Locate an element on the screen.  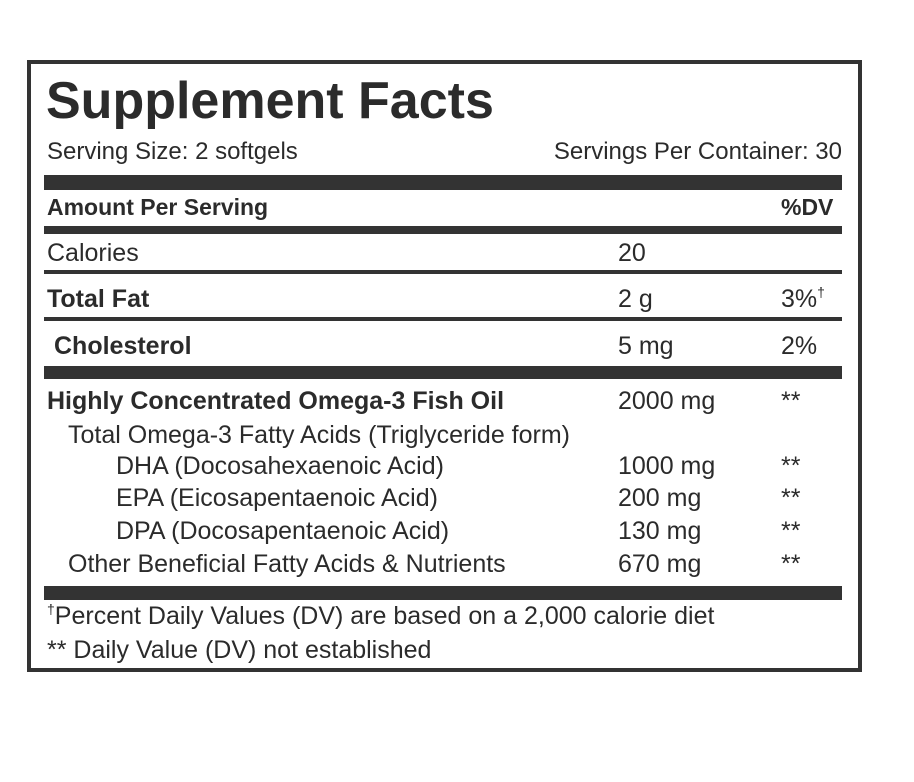
amount: 1000 mg is located at coordinates (667, 466).